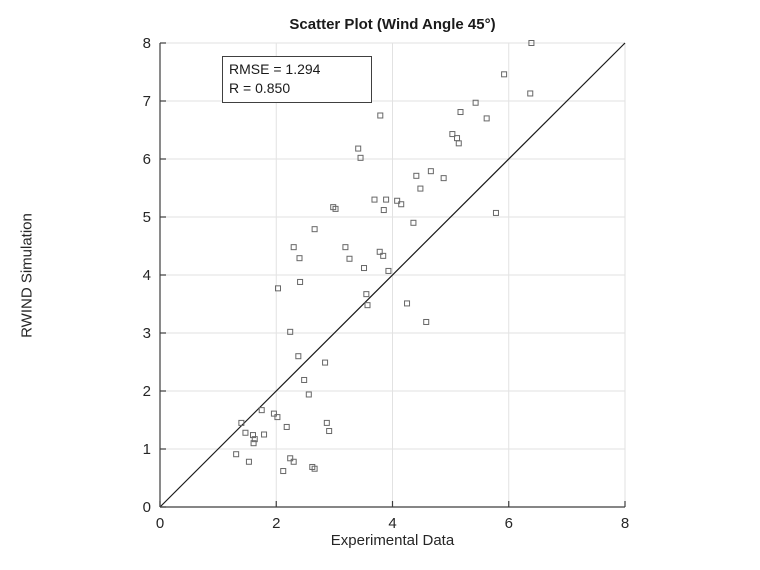 This screenshot has width=760, height=570. What do you see at coordinates (276, 523) in the screenshot?
I see `x-tick-label: 2` at bounding box center [276, 523].